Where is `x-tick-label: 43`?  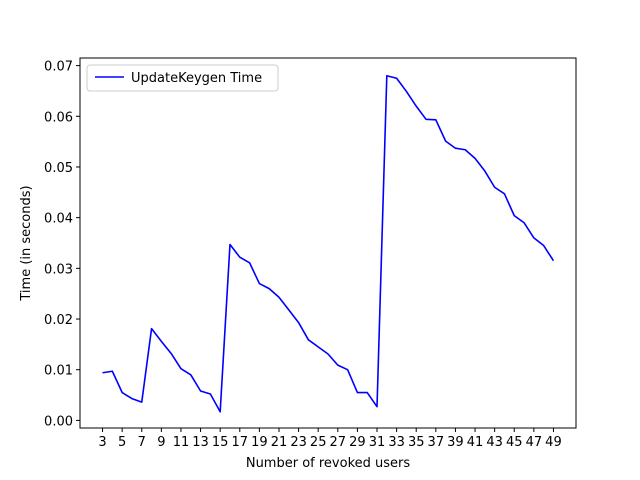
x-tick-label: 43 is located at coordinates (494, 442).